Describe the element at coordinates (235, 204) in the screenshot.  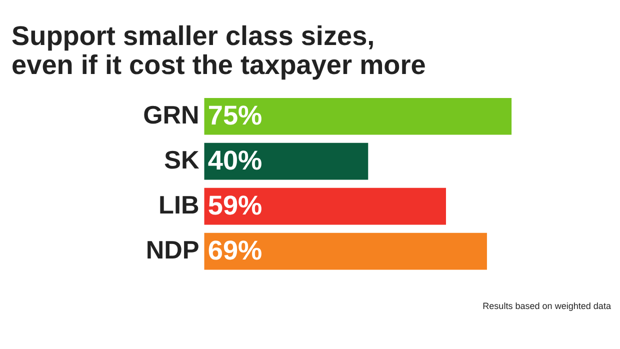
I see `data-label: 59%` at that location.